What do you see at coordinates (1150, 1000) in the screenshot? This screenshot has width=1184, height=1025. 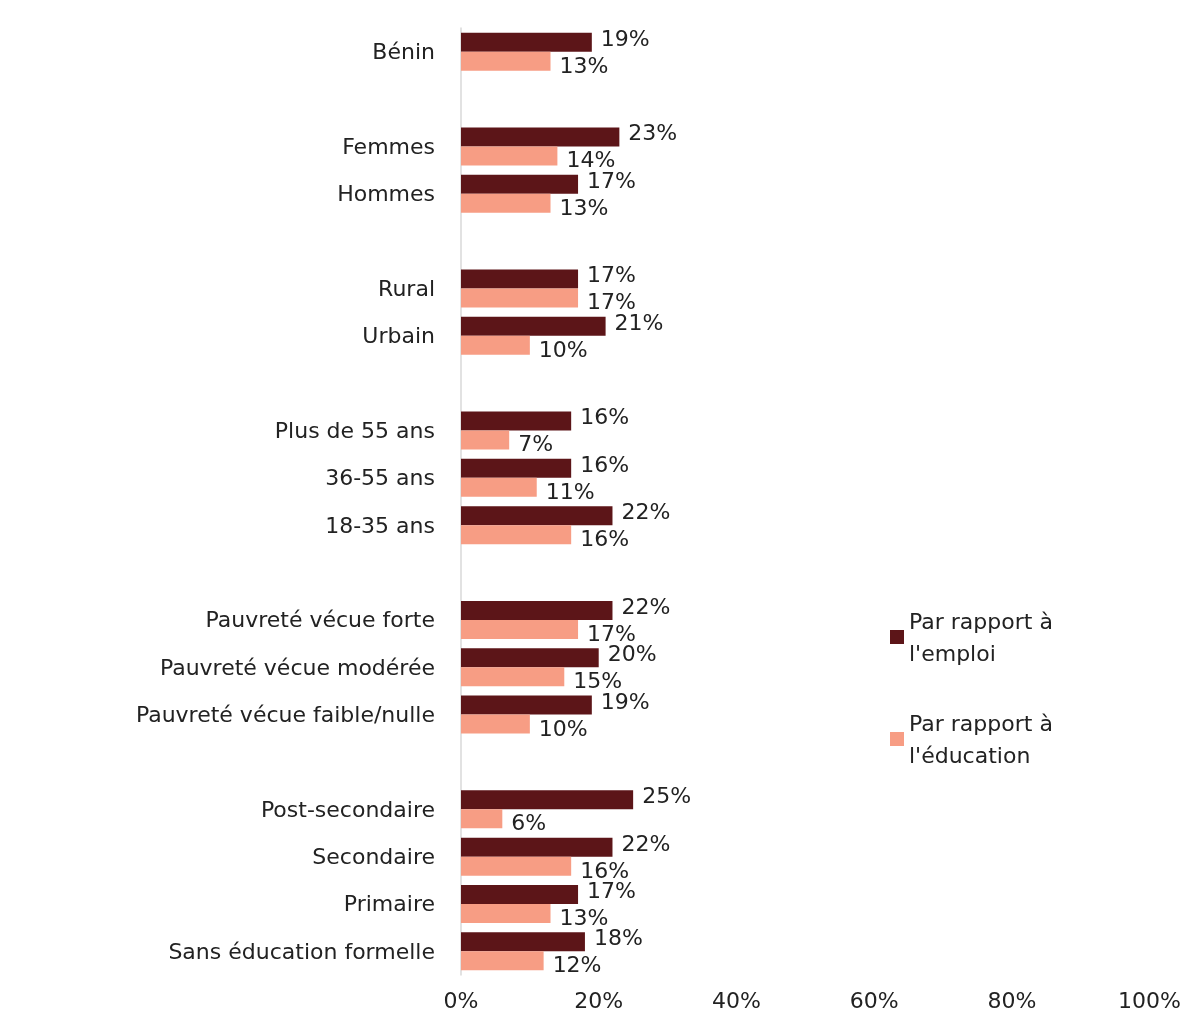 I see `x-tick-label: 100%` at bounding box center [1150, 1000].